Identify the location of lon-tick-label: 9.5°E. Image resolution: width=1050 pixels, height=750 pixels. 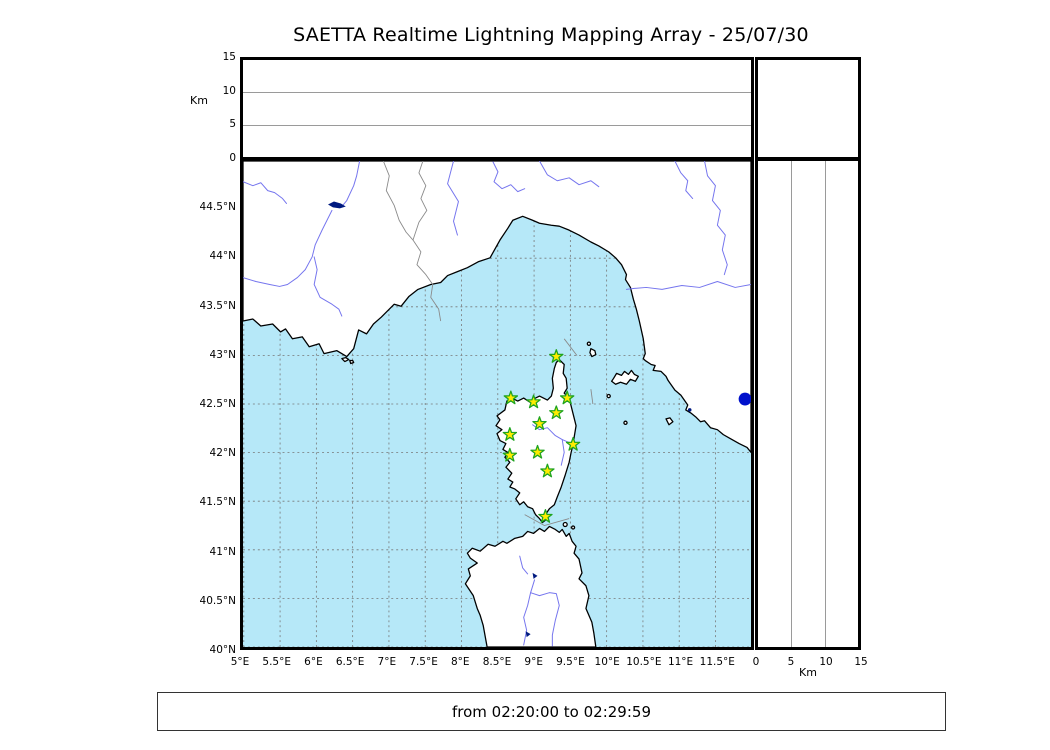
(570, 662).